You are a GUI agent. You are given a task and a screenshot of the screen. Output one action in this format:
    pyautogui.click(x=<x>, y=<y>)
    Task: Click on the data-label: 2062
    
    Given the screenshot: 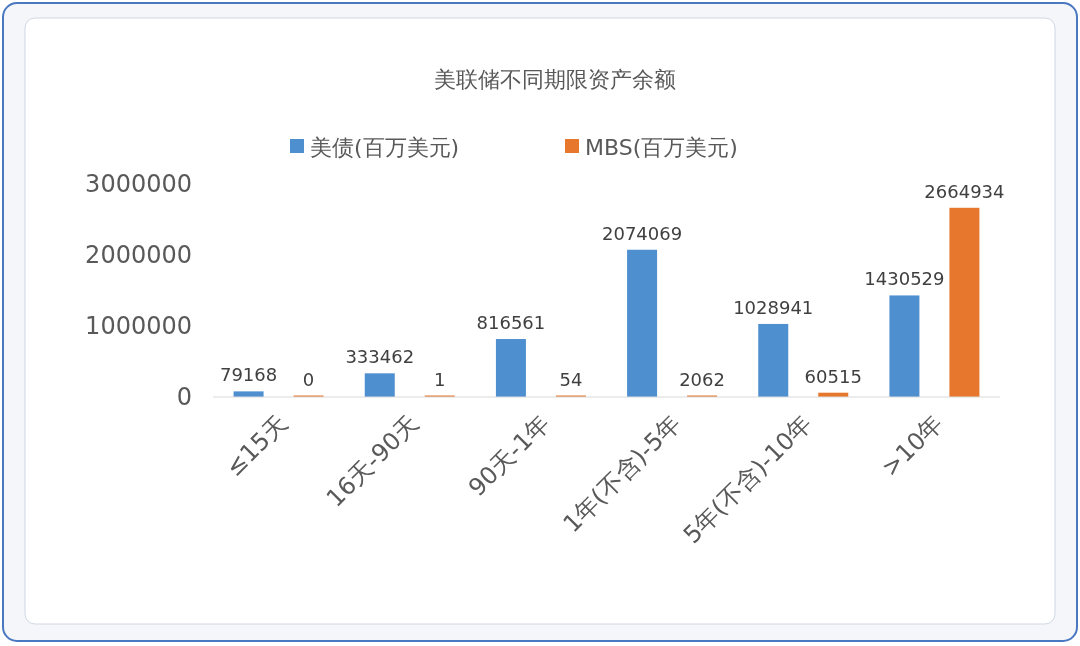 What is the action you would take?
    pyautogui.click(x=702, y=379)
    